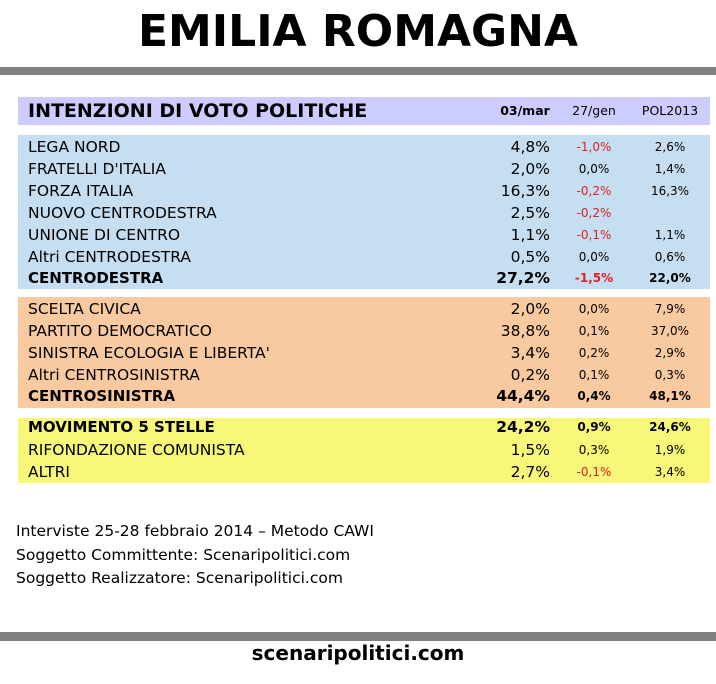 The image size is (716, 684). I want to click on table-row: NUOVO CENTRODESTRA 2,5% -0,2%, so click(364, 213).